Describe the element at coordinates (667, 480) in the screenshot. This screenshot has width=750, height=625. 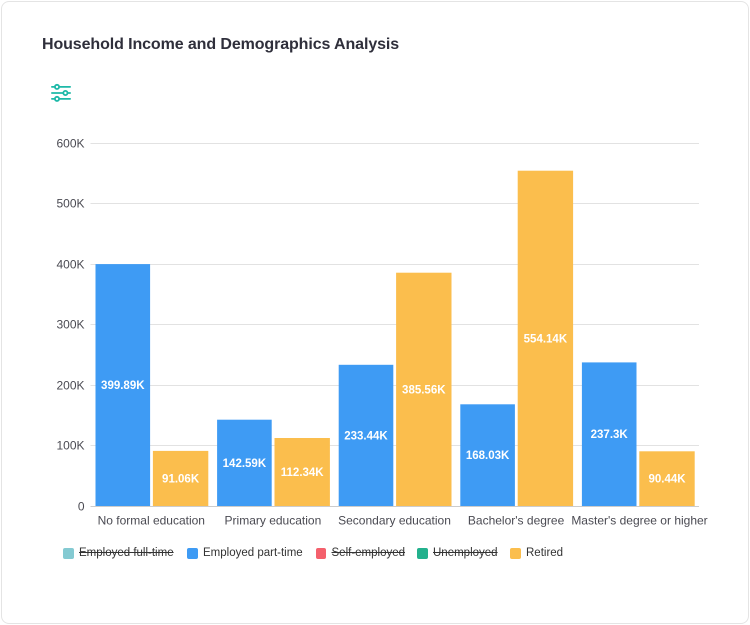
I see `svg-text: 90.44K` at that location.